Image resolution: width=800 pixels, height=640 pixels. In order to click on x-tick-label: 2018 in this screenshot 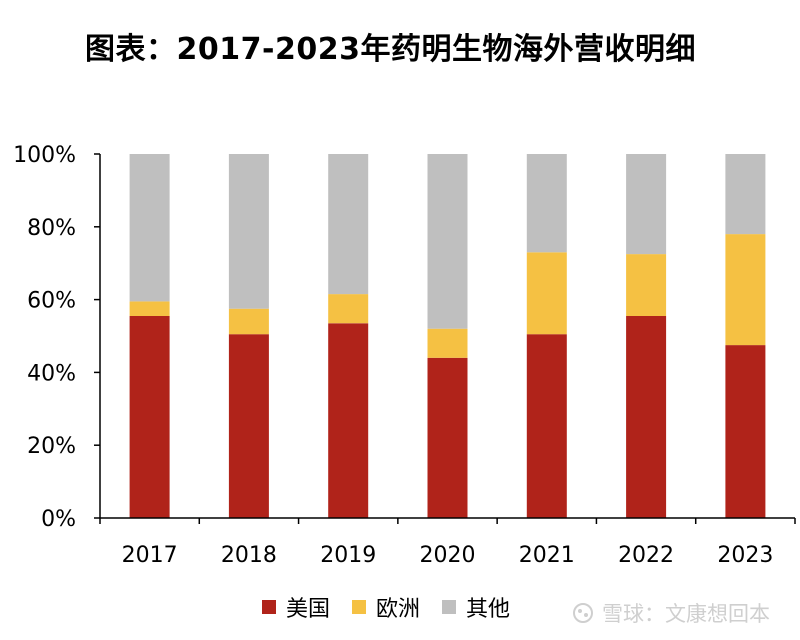, I will do `click(249, 555)`.